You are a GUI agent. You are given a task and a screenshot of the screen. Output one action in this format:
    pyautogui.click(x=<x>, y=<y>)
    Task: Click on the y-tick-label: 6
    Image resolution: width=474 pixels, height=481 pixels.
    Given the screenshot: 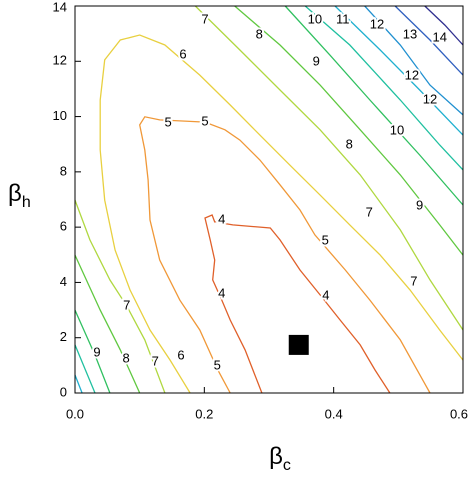 What is the action you would take?
    pyautogui.click(x=63, y=226)
    